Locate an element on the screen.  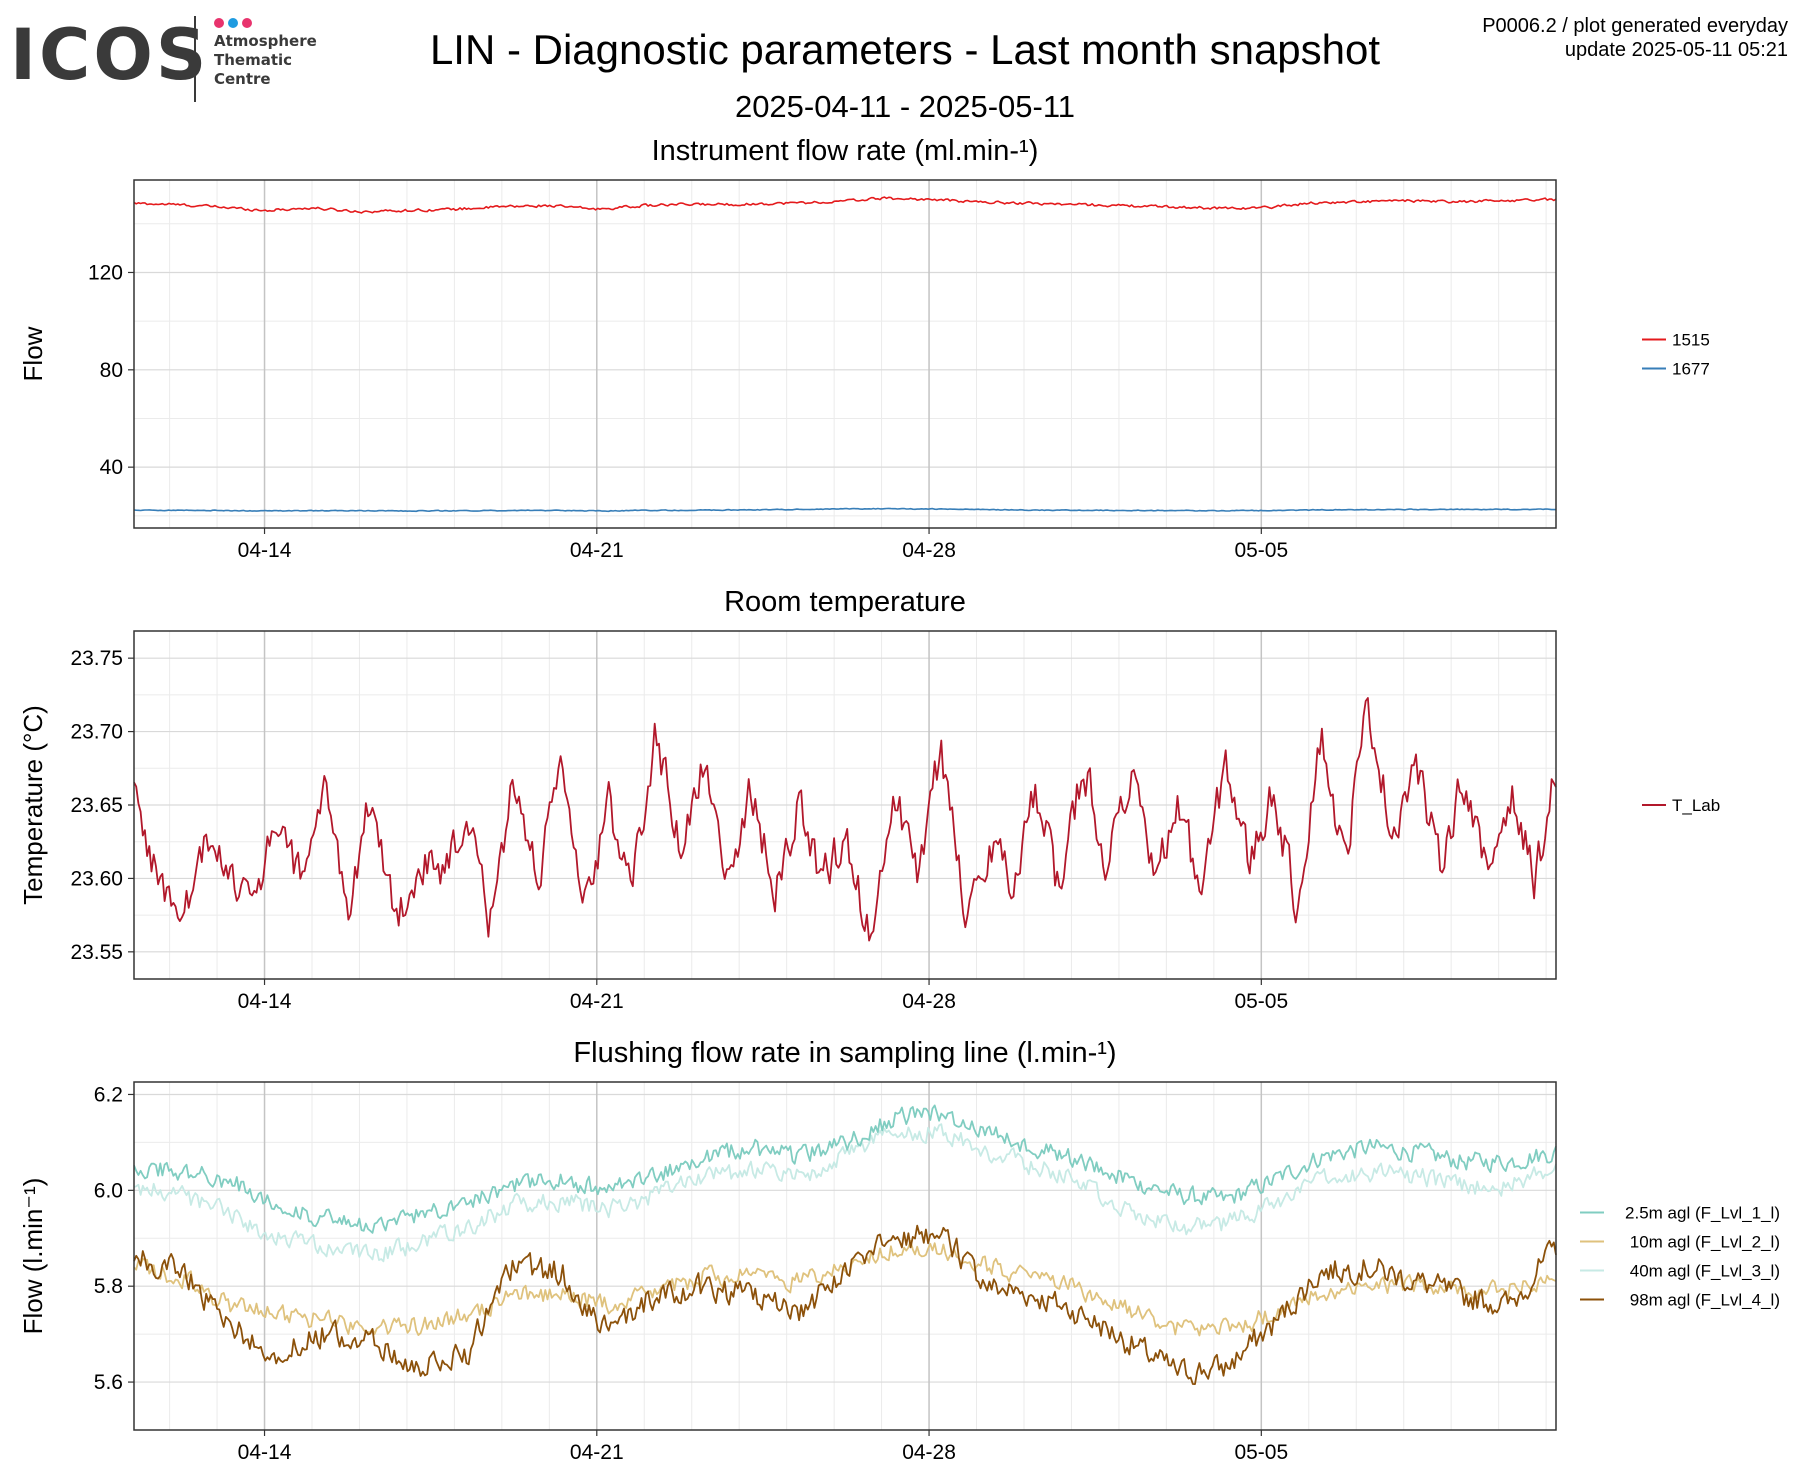
logo-subtitle: Atmosphere Thematic Centre is located at coordinates (265, 60).